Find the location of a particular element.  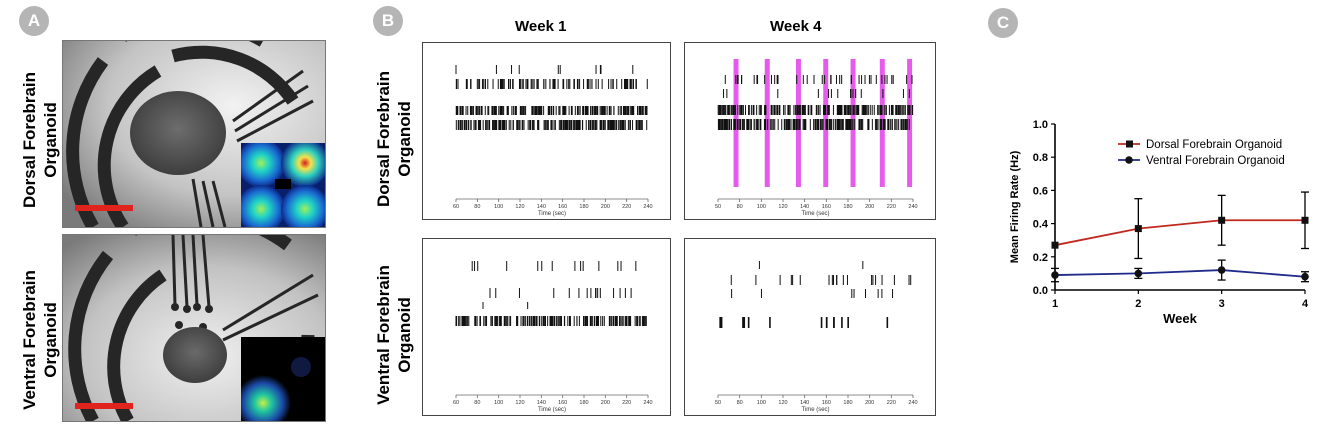

dorsal-scale-bar is located at coordinates (104, 208).